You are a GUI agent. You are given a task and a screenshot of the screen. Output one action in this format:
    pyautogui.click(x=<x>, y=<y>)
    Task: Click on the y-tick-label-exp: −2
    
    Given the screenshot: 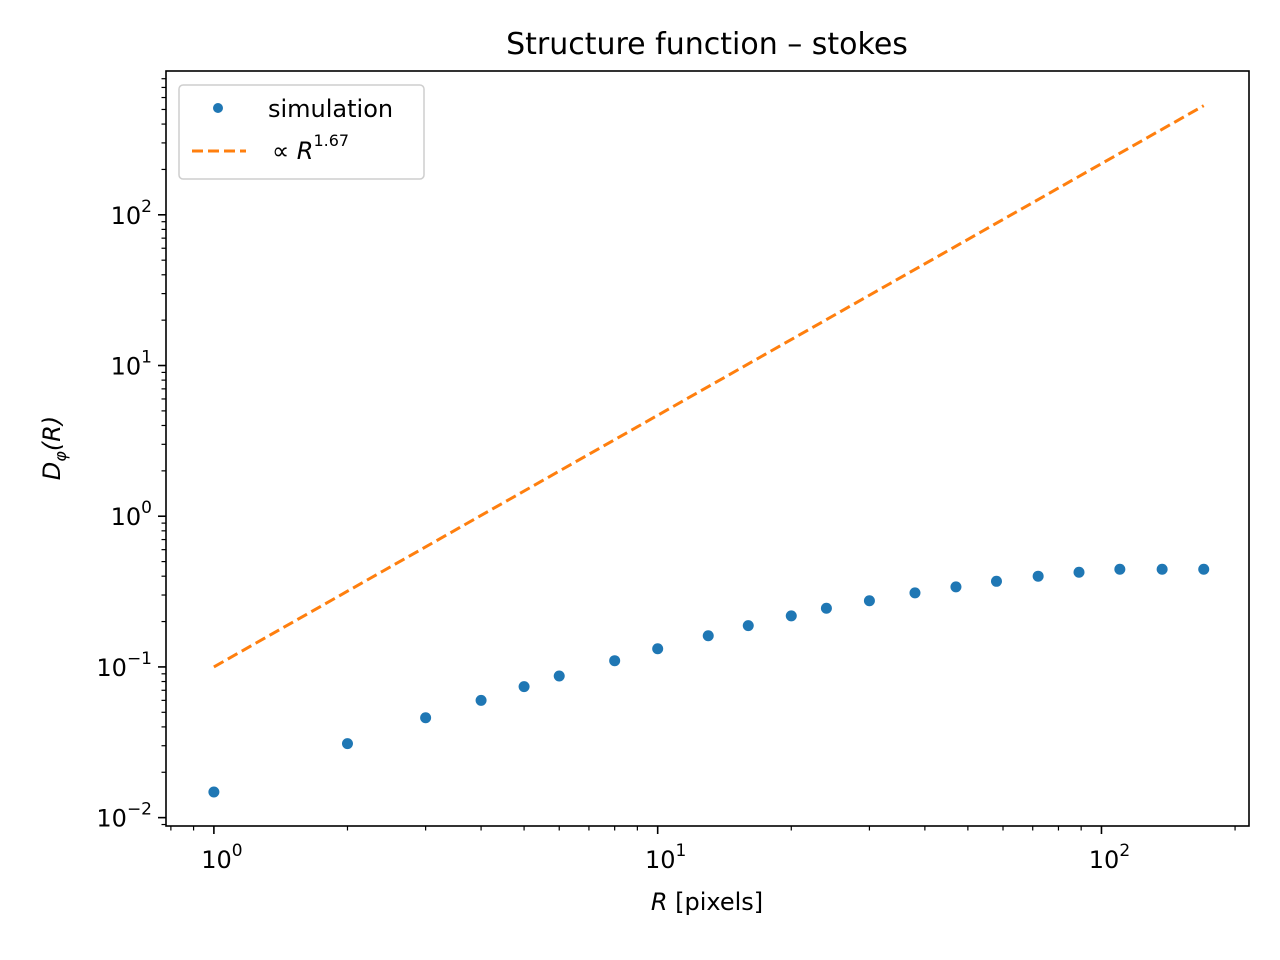 What is the action you would take?
    pyautogui.click(x=139, y=810)
    